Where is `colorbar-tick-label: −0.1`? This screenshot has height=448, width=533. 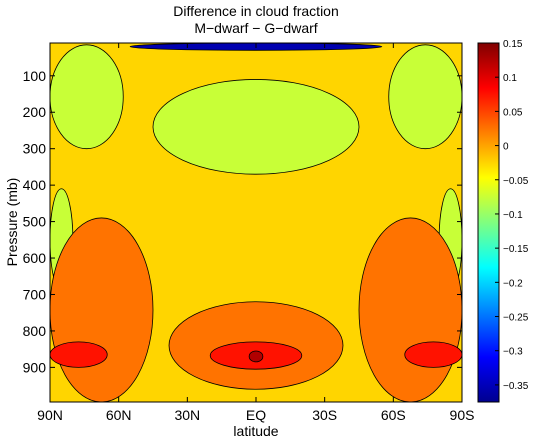
colorbar-tick-label: −0.1 is located at coordinates (513, 215).